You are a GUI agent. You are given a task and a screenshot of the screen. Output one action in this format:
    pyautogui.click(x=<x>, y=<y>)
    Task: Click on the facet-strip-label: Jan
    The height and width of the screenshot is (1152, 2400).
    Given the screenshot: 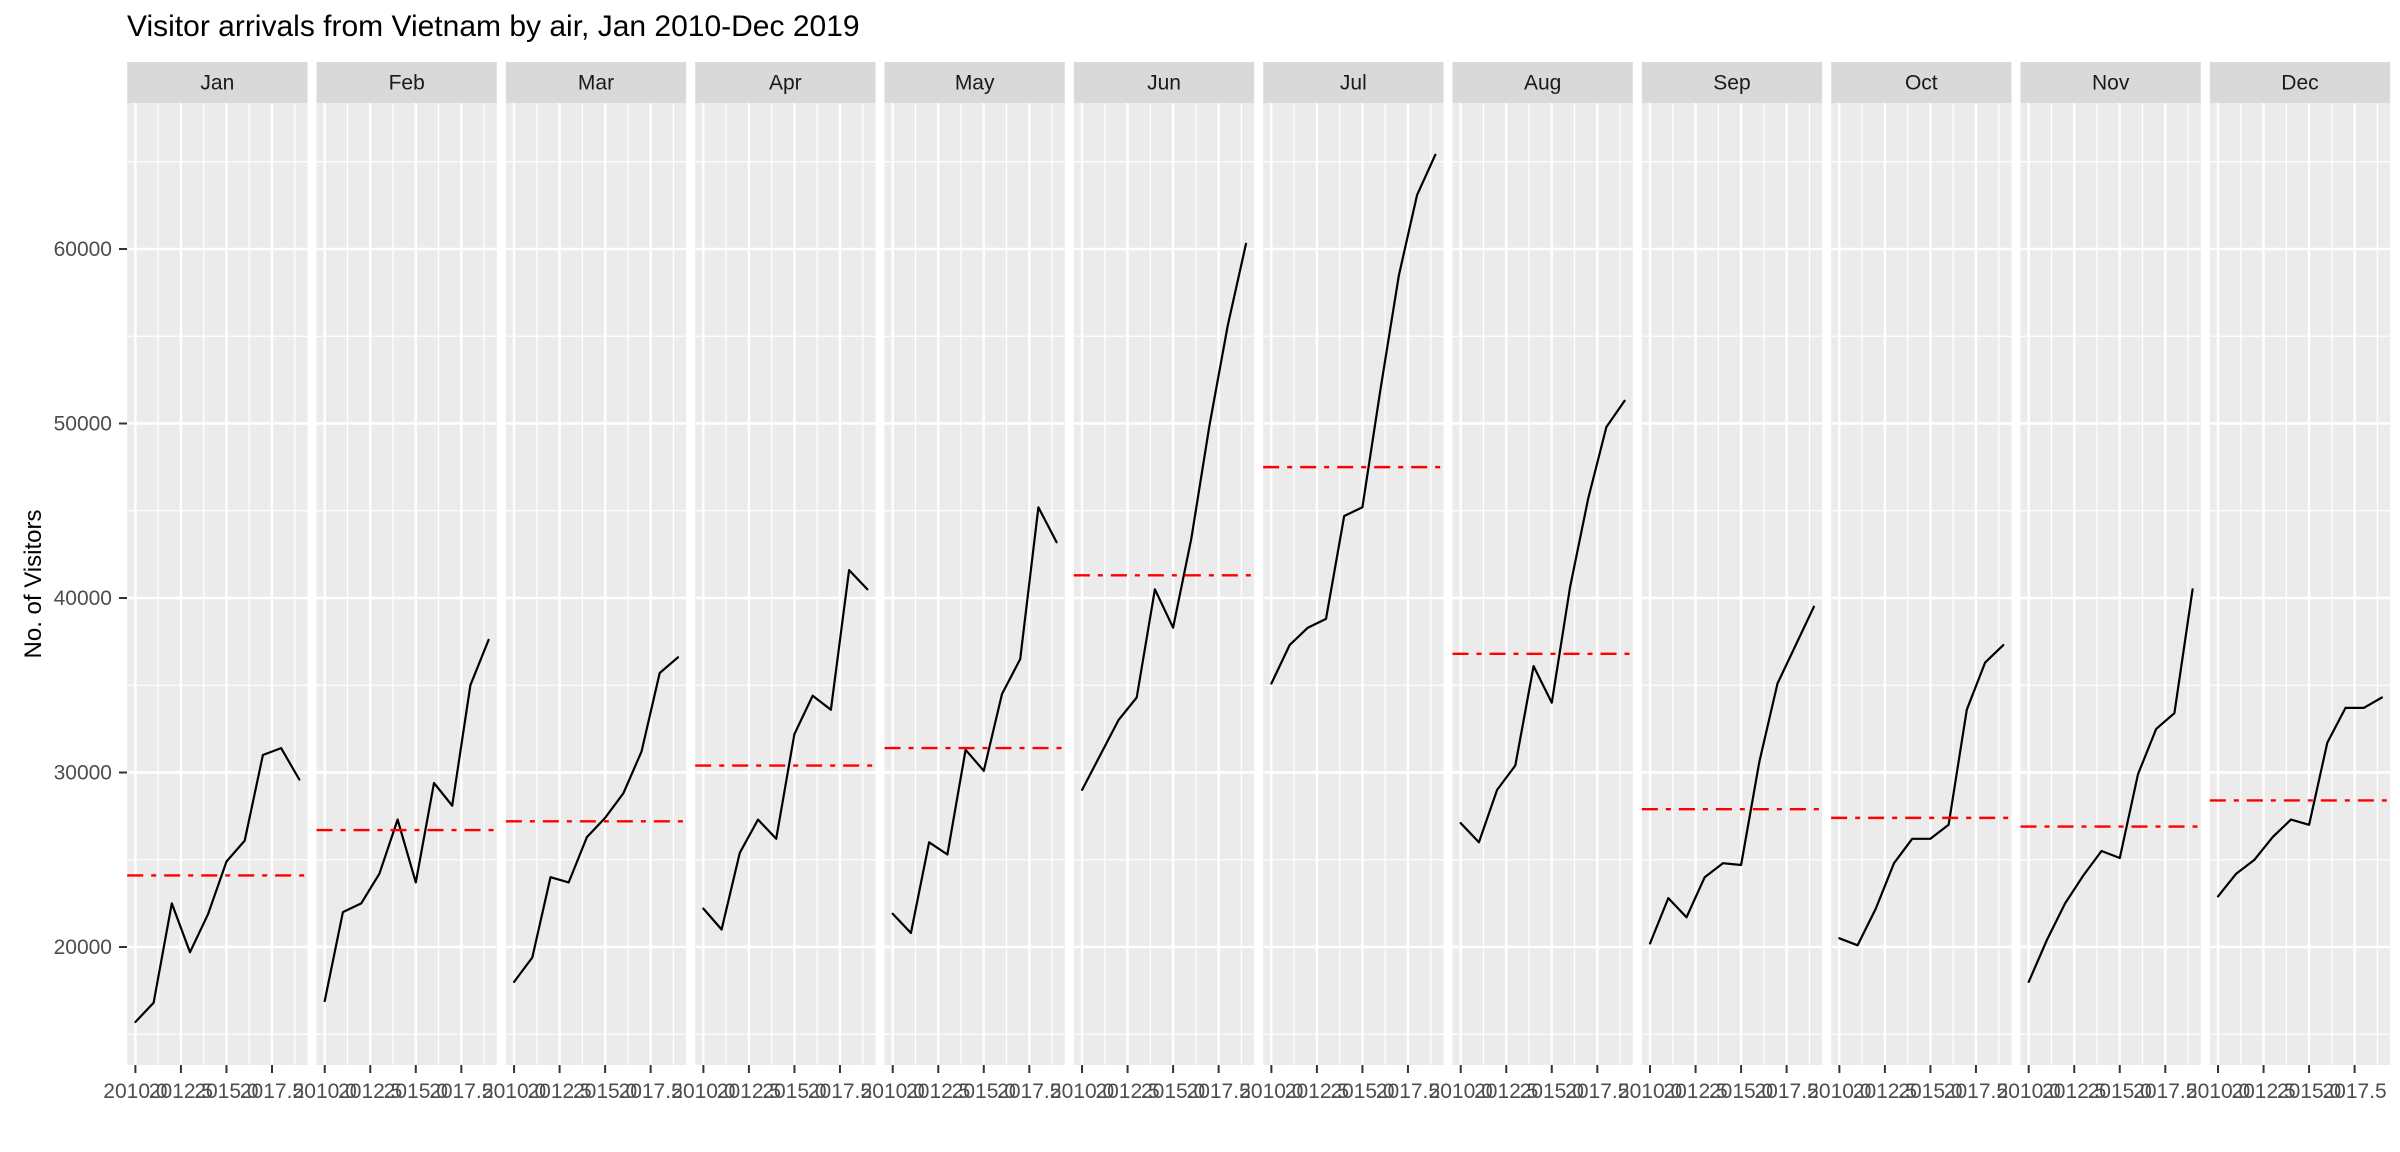 What is the action you would take?
    pyautogui.click(x=217, y=83)
    